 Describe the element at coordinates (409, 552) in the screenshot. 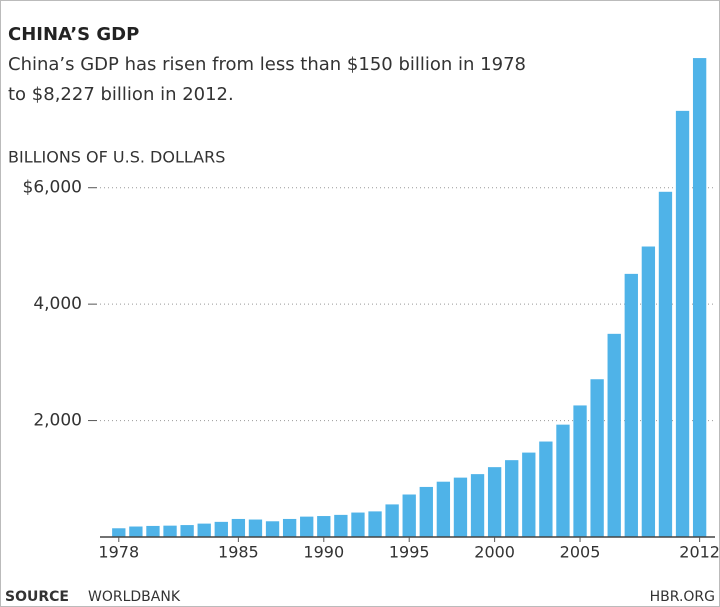

I see `x-tick-label: 1995` at that location.